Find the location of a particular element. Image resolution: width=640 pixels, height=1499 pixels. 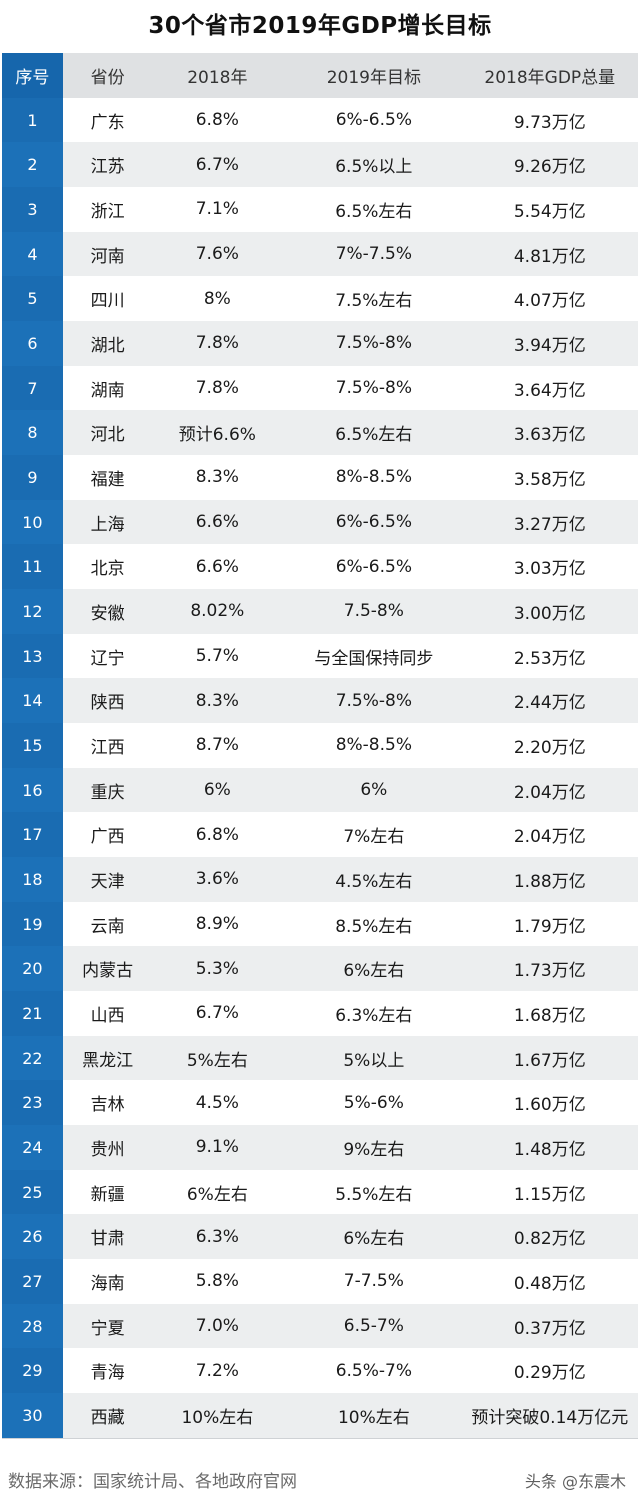

row-growth-2018: 预计6.6% is located at coordinates (217, 435).